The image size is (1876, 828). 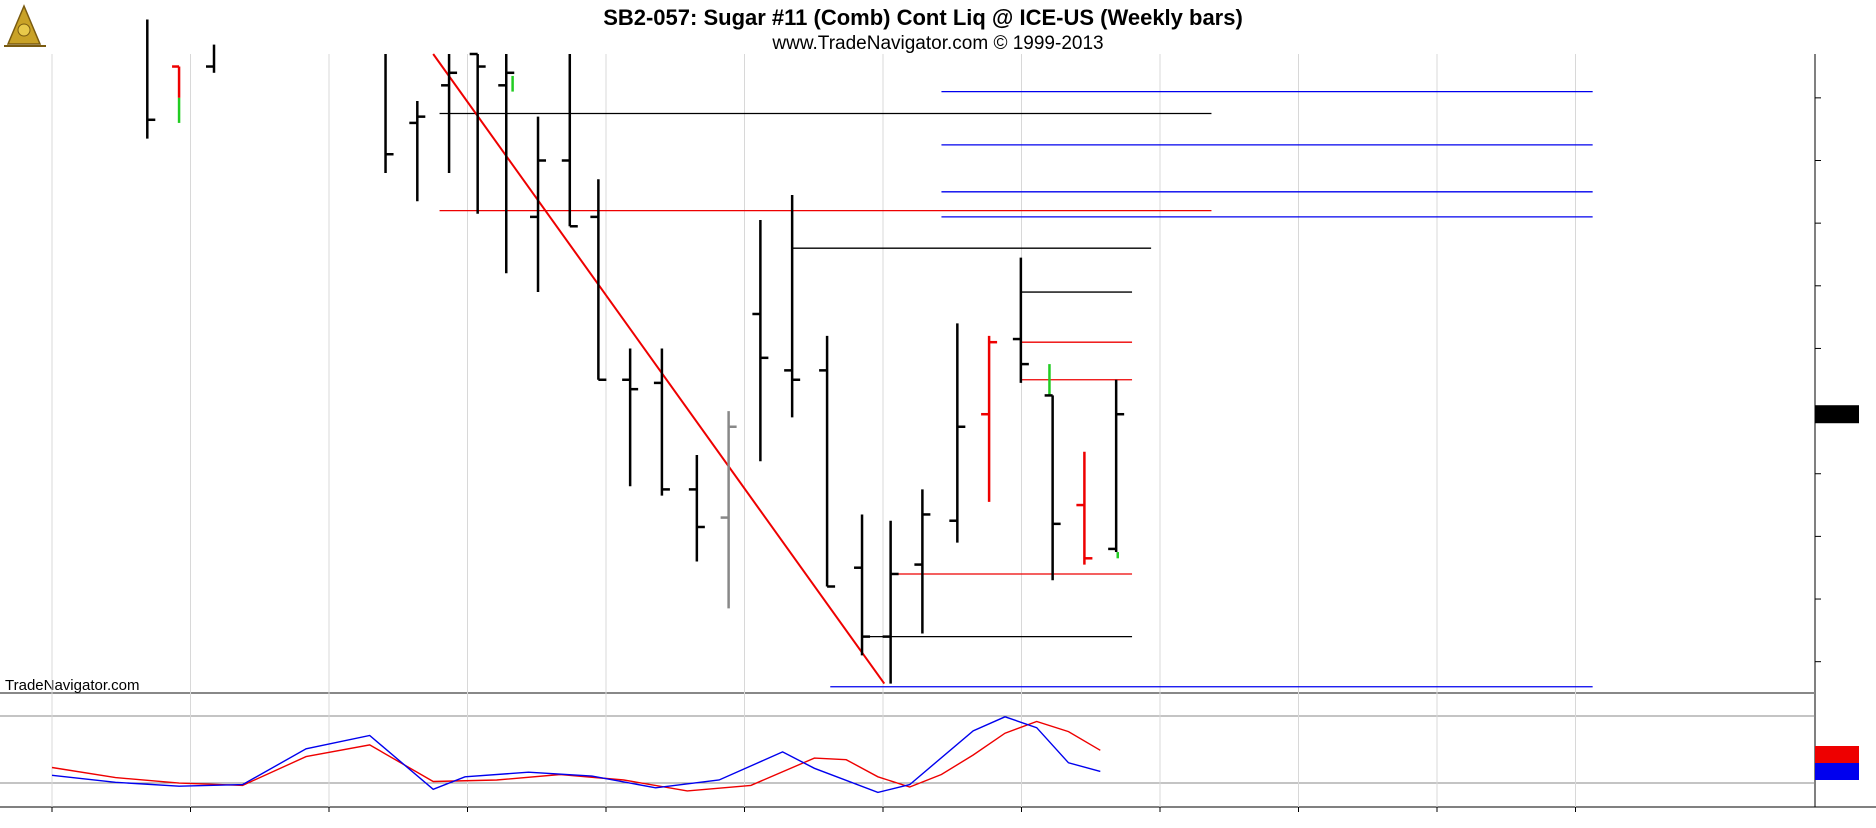 I want to click on stoch-k-line, so click(x=576, y=755).